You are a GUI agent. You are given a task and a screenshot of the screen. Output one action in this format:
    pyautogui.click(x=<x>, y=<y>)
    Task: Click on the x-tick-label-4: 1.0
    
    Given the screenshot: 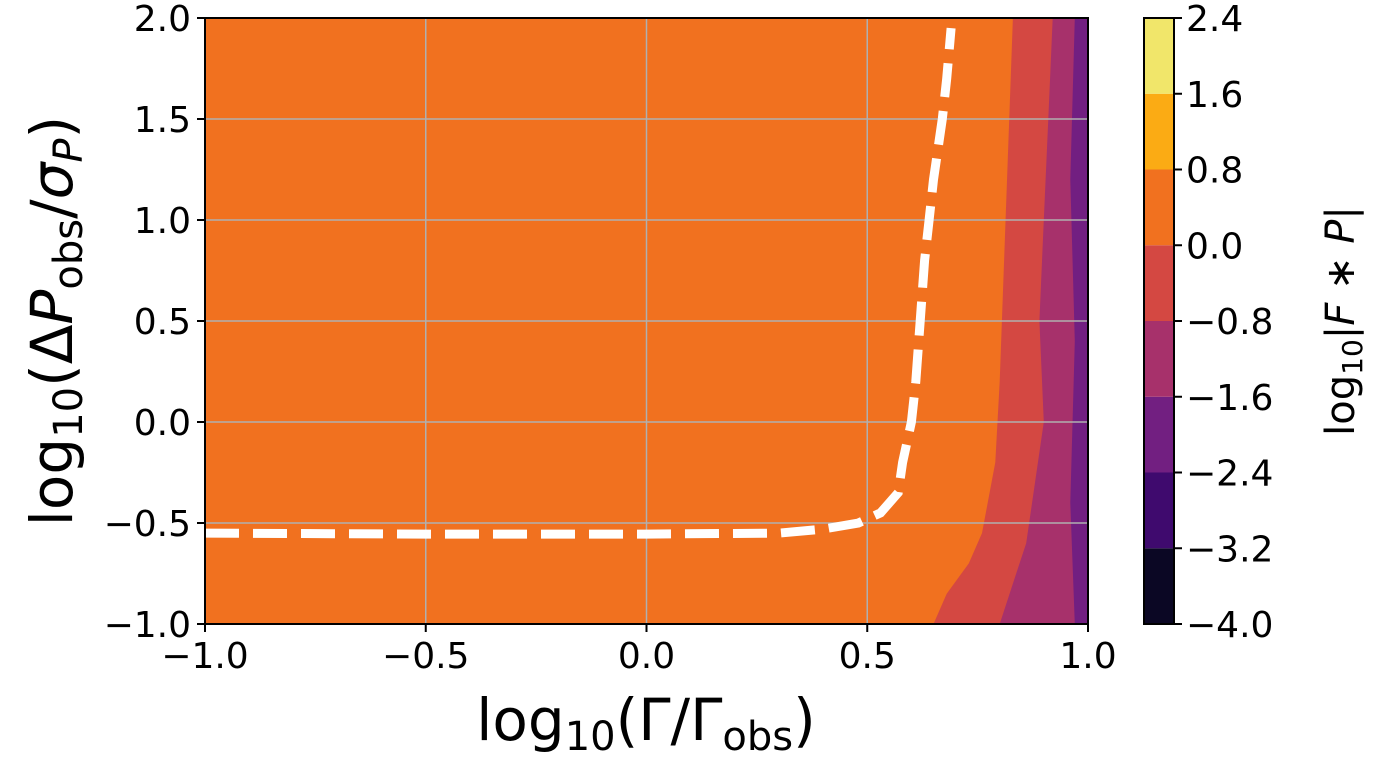 What is the action you would take?
    pyautogui.click(x=1087, y=656)
    